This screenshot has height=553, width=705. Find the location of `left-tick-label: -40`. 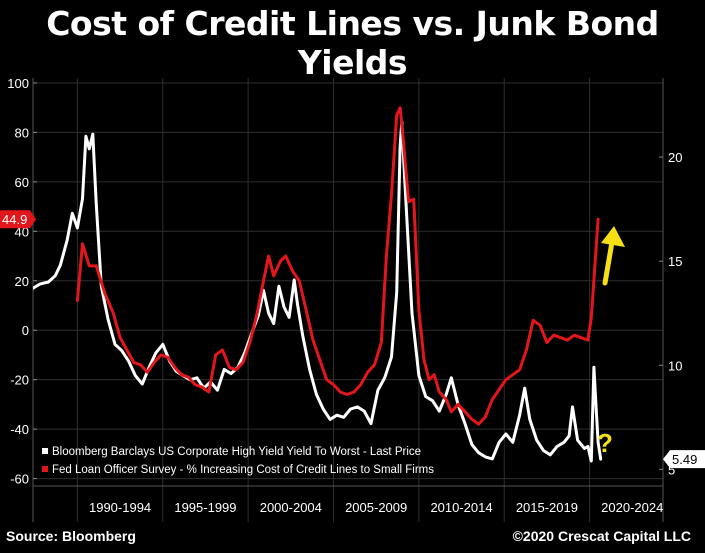

left-tick-label: -40 is located at coordinates (19, 429).